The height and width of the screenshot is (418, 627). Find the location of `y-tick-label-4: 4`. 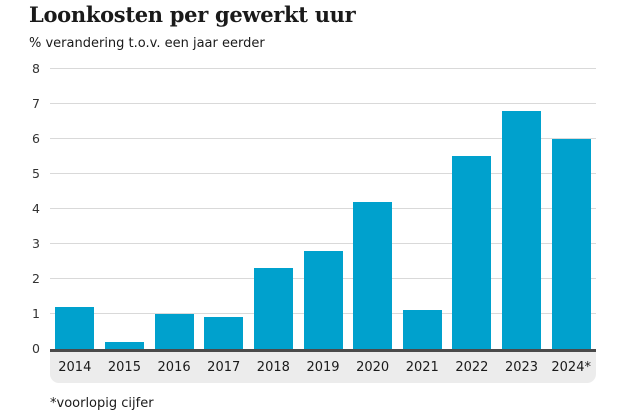

y-tick-label-4: 4 is located at coordinates (36, 208).